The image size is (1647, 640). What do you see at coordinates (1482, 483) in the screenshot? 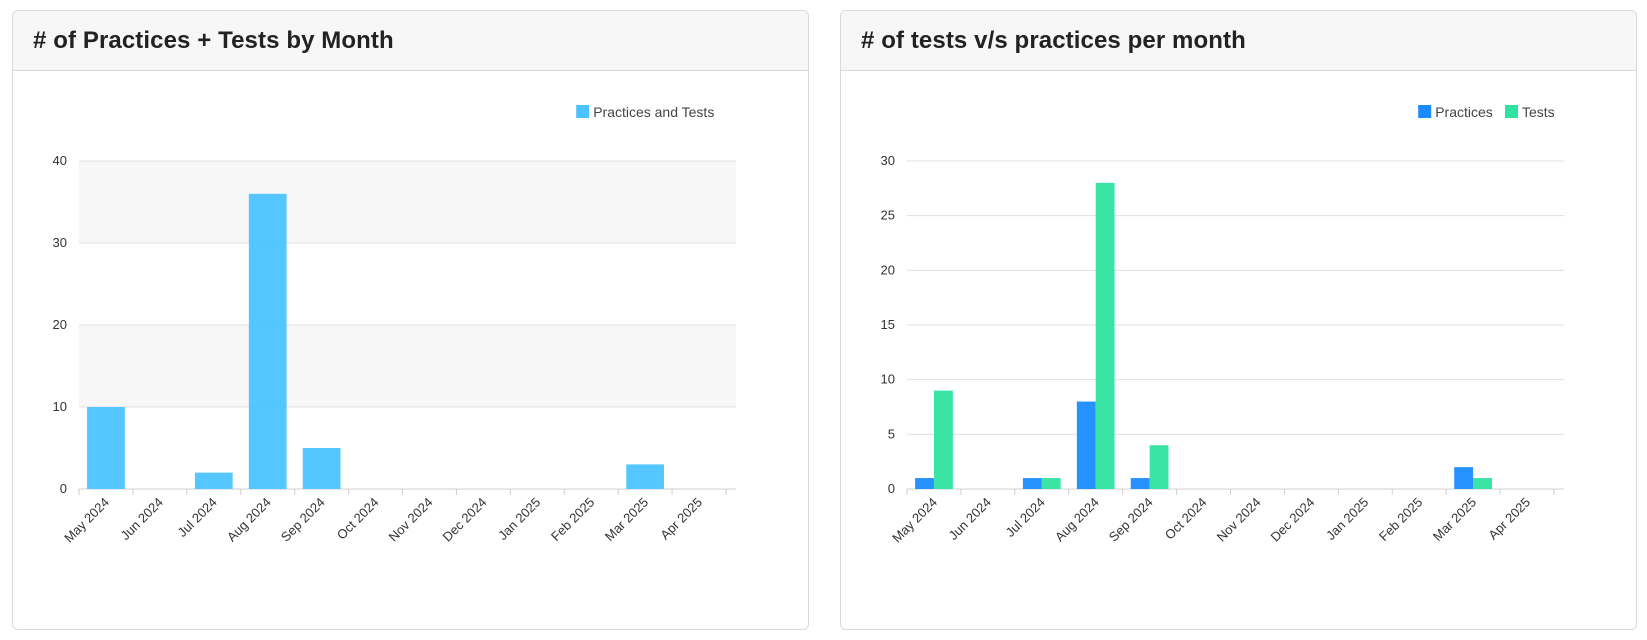
I see `bar-tests-mar-2025` at bounding box center [1482, 483].